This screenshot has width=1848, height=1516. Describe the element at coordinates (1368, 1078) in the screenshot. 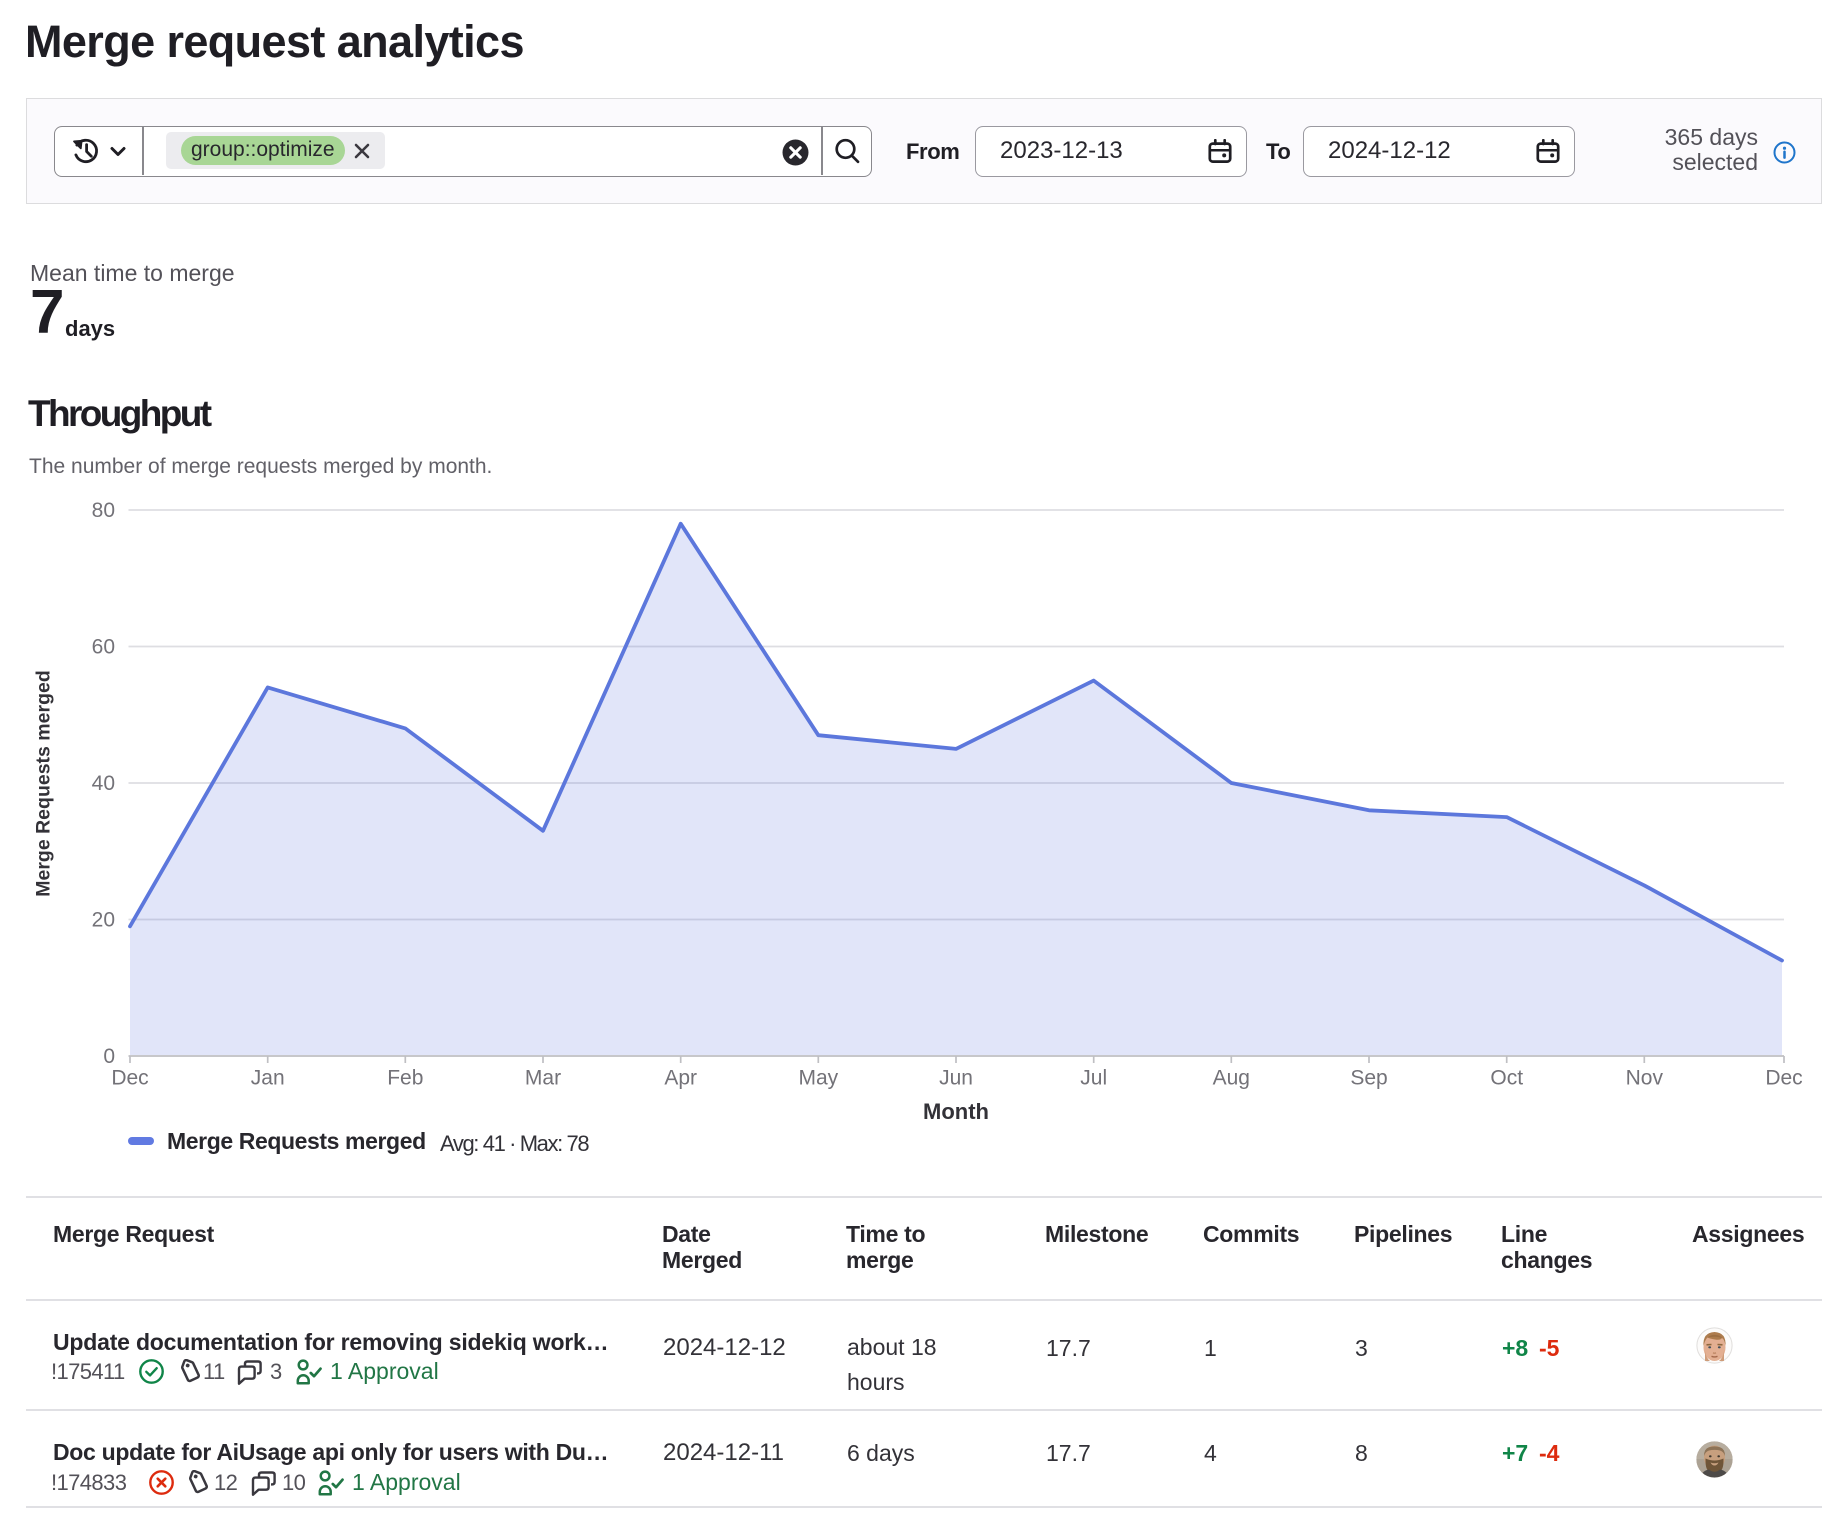

I see `svg-text: Sep` at that location.